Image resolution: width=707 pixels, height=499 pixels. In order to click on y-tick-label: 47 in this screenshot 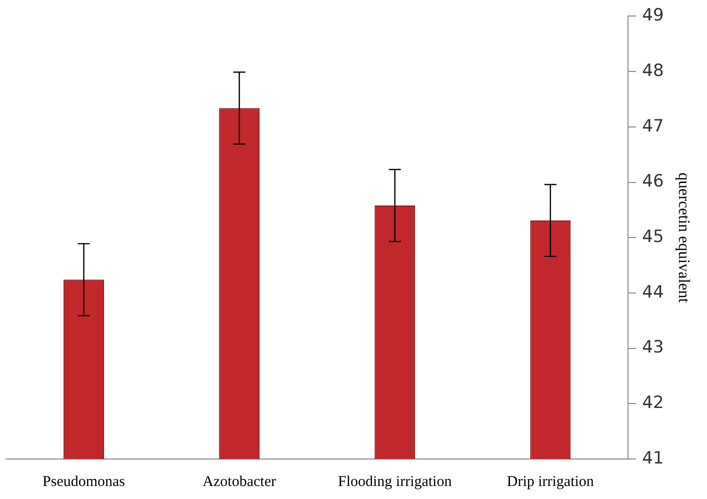, I will do `click(653, 126)`.